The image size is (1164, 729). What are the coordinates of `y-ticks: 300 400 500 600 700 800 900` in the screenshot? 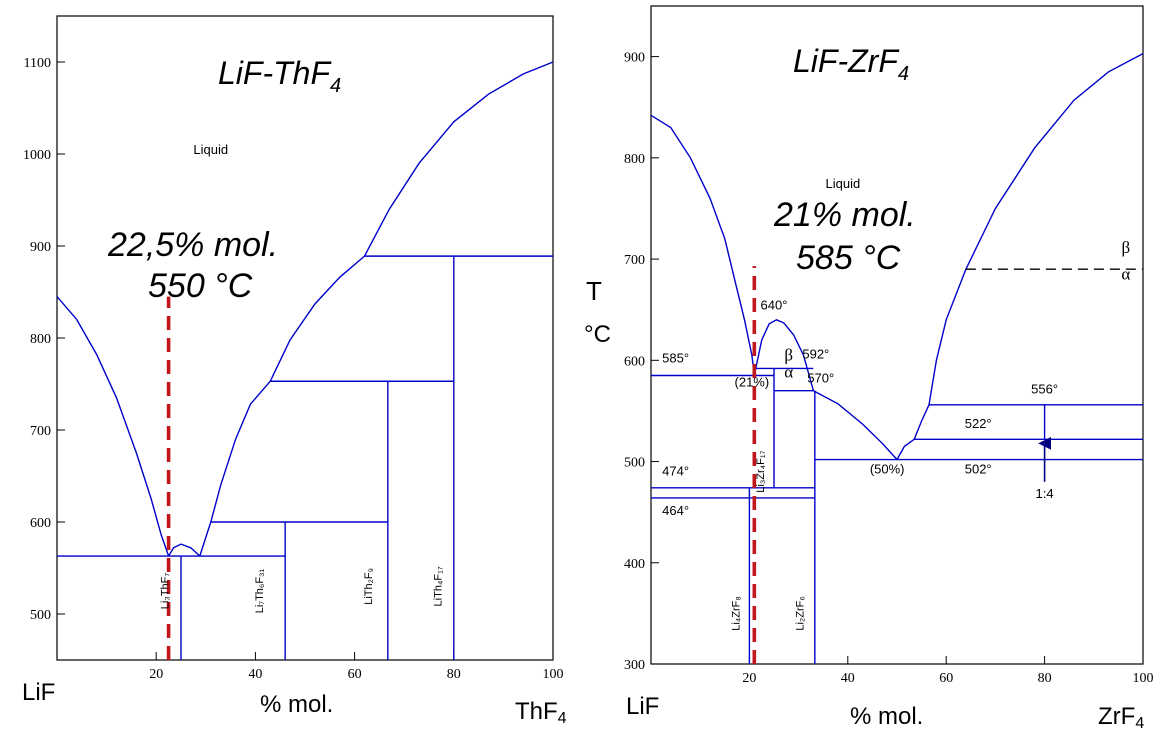 It's located at (641, 362).